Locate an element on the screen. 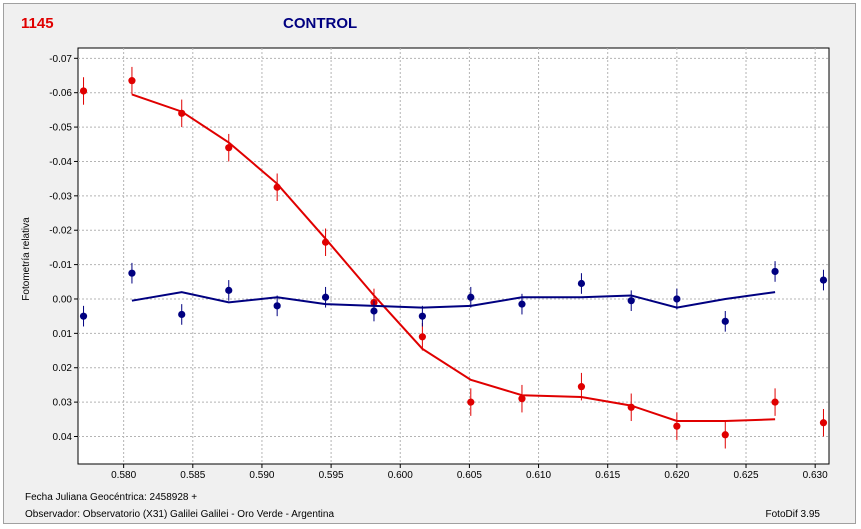 The height and width of the screenshot is (529, 861). x-tick-label: 0.580 is located at coordinates (123, 475).